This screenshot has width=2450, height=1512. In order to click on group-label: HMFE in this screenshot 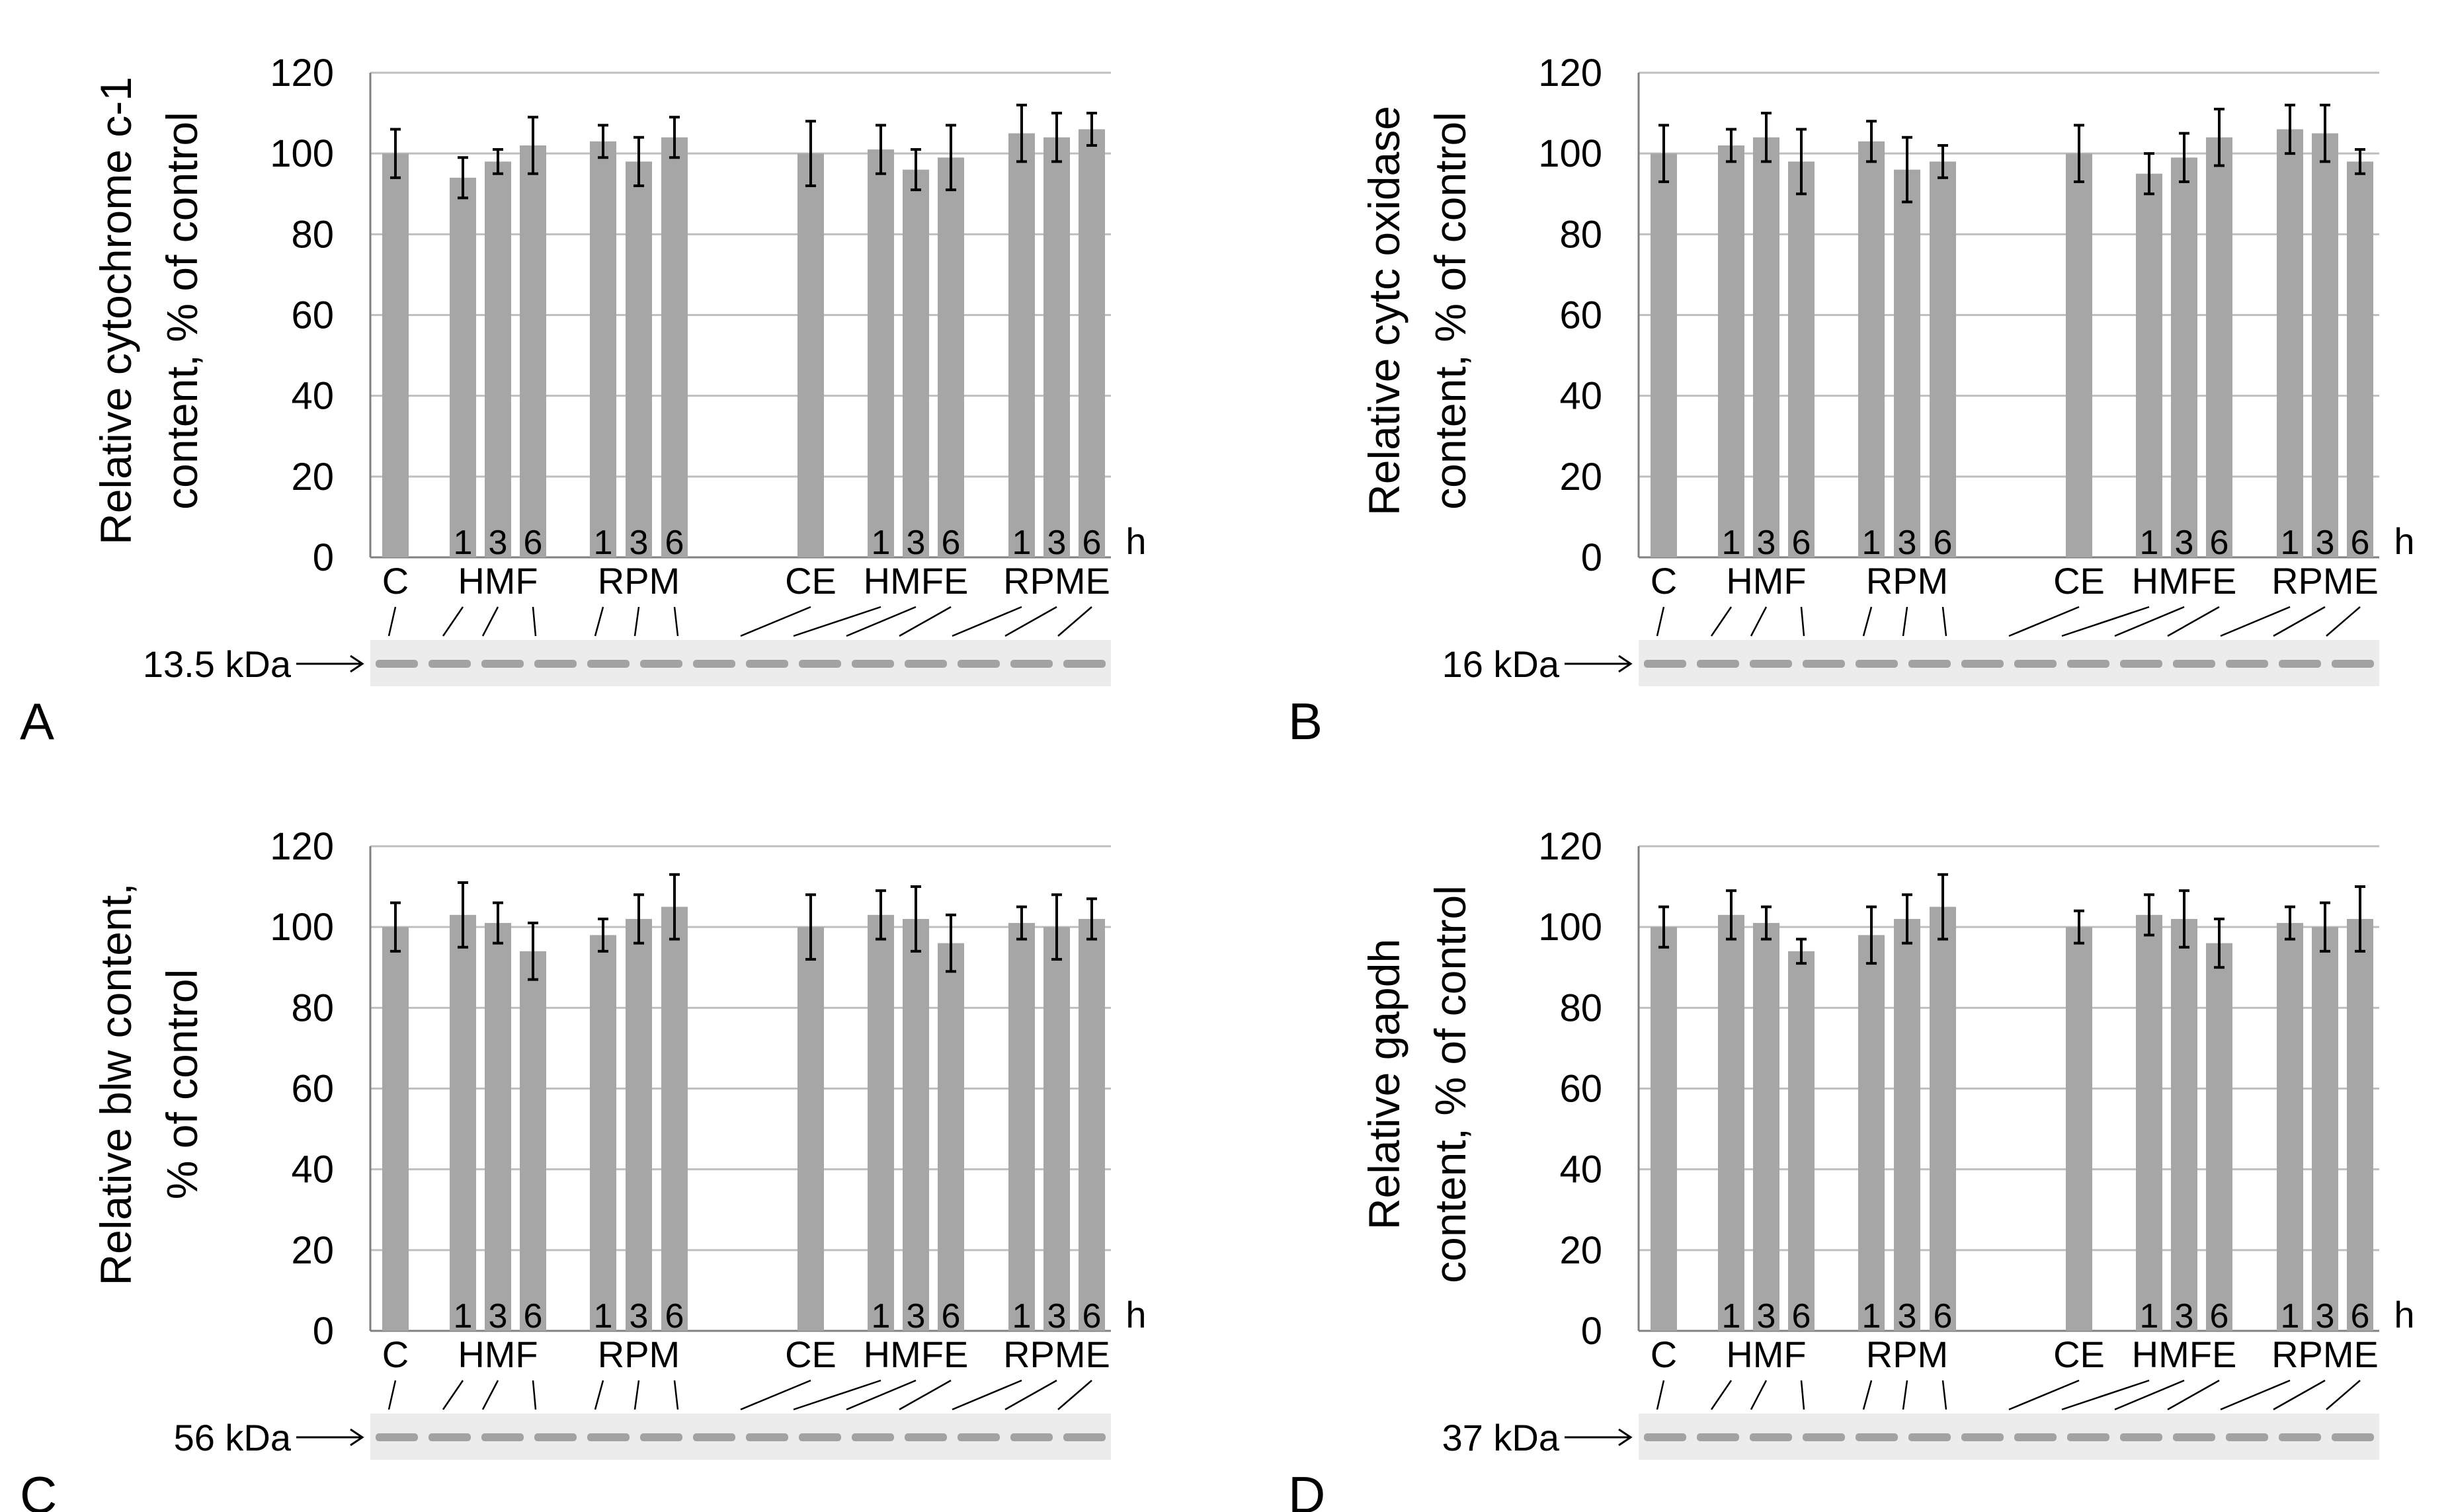, I will do `click(916, 1354)`.